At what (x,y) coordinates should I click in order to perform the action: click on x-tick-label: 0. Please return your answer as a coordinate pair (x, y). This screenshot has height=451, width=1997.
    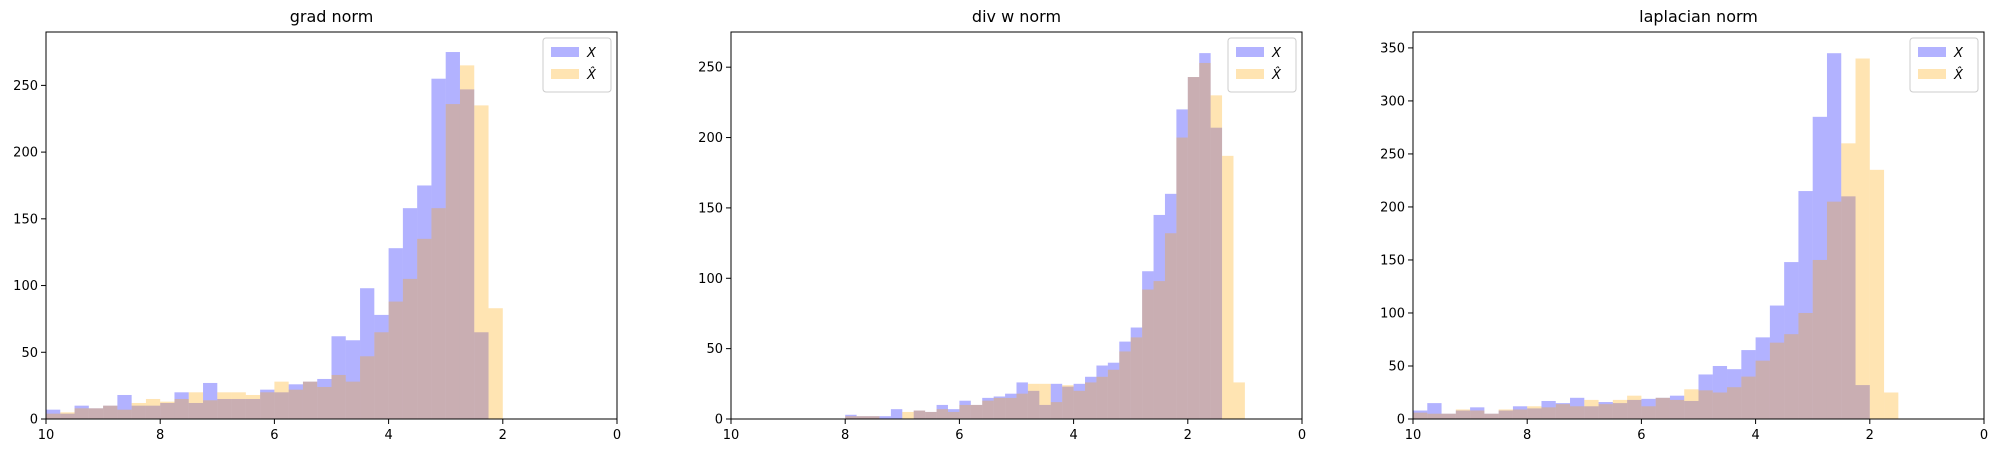
    Looking at the image, I should click on (1984, 435).